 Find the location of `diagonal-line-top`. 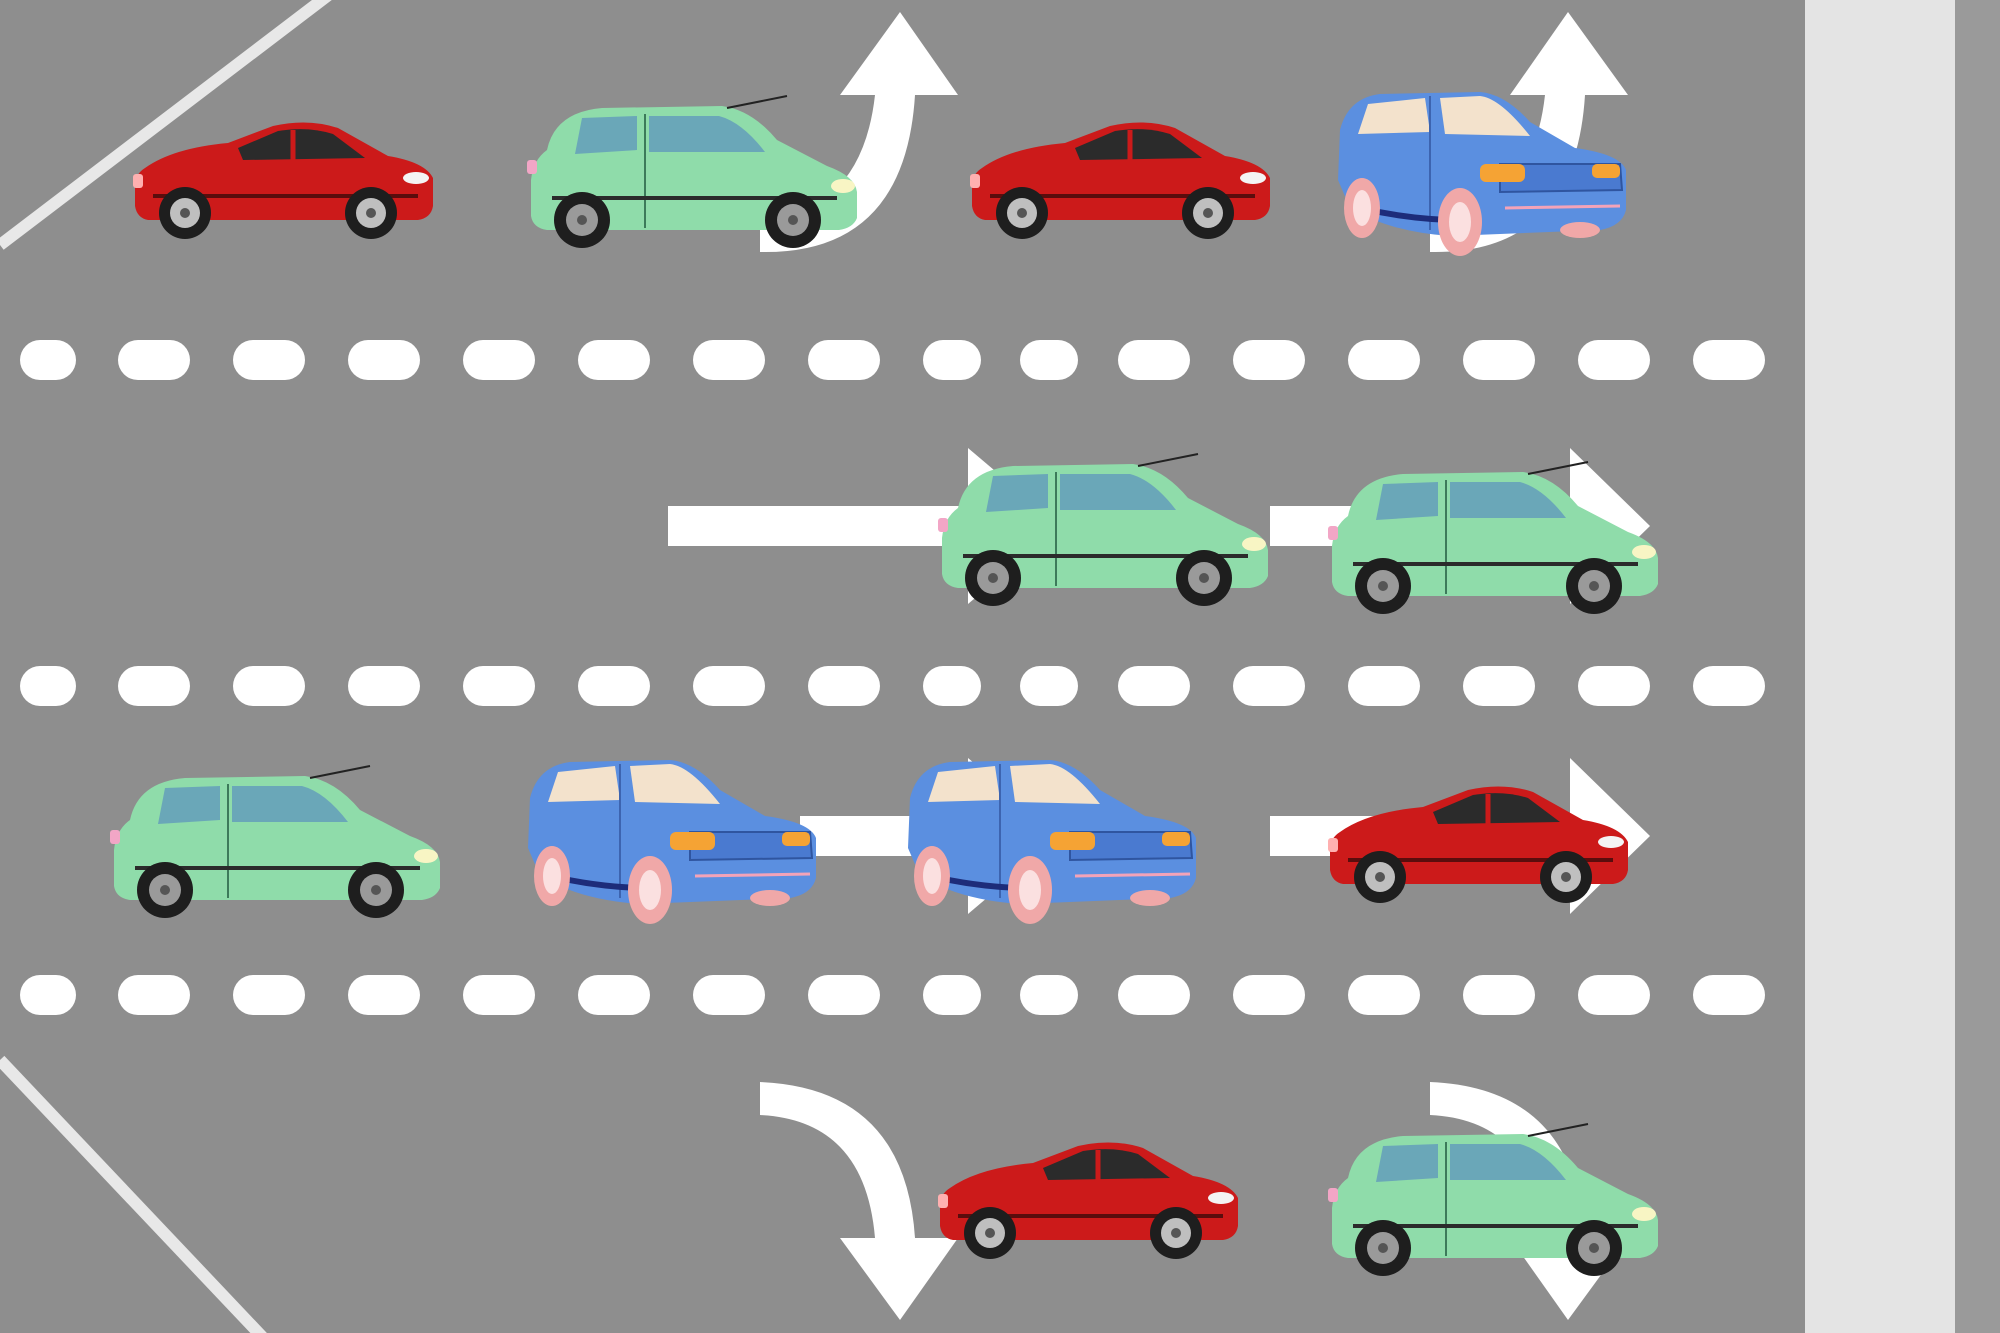

diagonal-line-top is located at coordinates (166, 125).